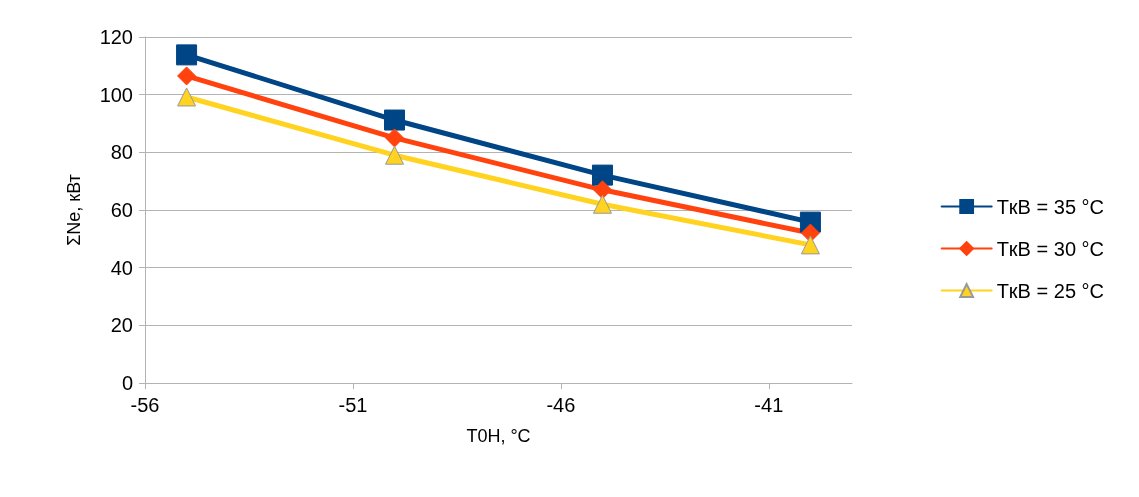 This screenshot has width=1139, height=497. I want to click on x-tick-label: -51, so click(353, 405).